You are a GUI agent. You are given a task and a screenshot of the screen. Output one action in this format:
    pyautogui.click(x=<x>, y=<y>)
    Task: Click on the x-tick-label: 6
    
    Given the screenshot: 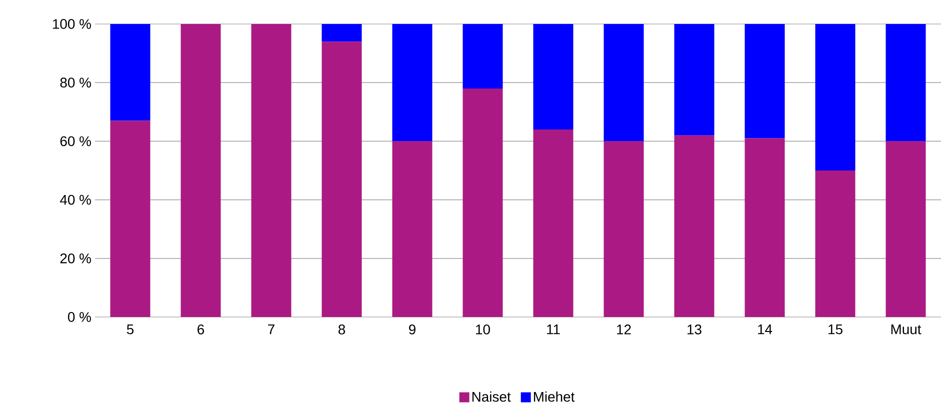 What is the action you would take?
    pyautogui.click(x=201, y=329)
    